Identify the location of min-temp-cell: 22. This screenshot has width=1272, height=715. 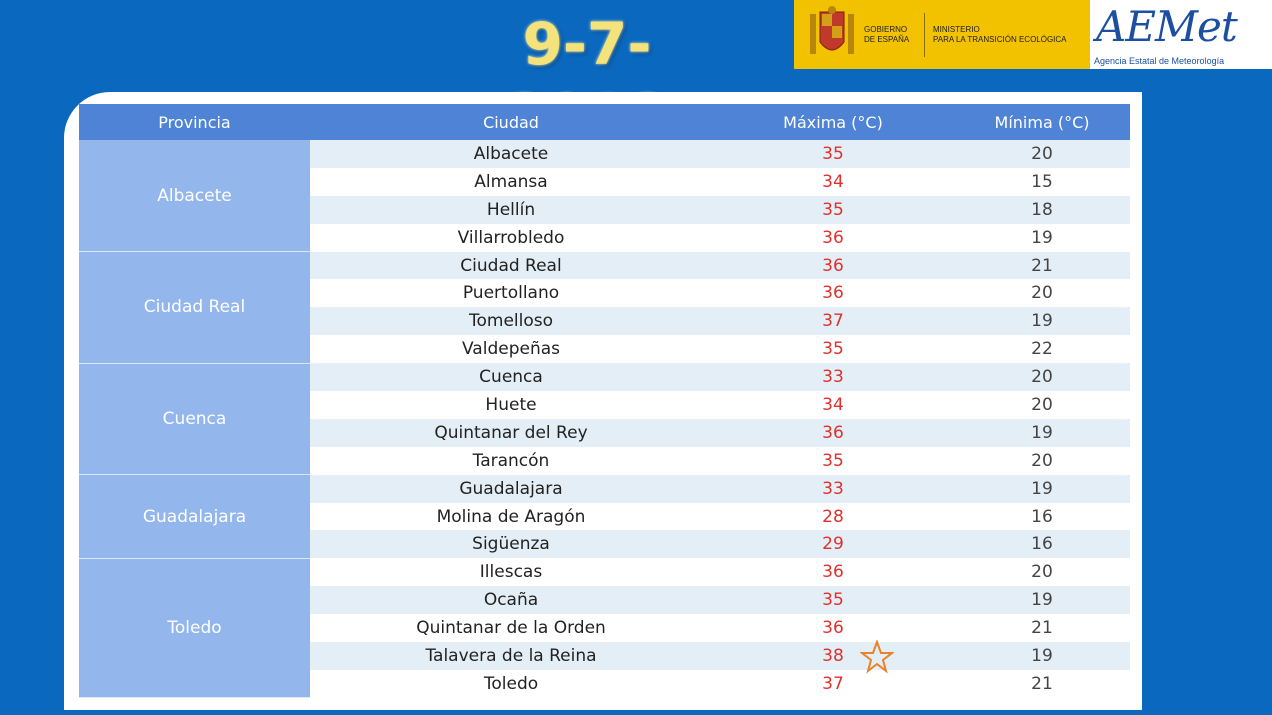
(1042, 349).